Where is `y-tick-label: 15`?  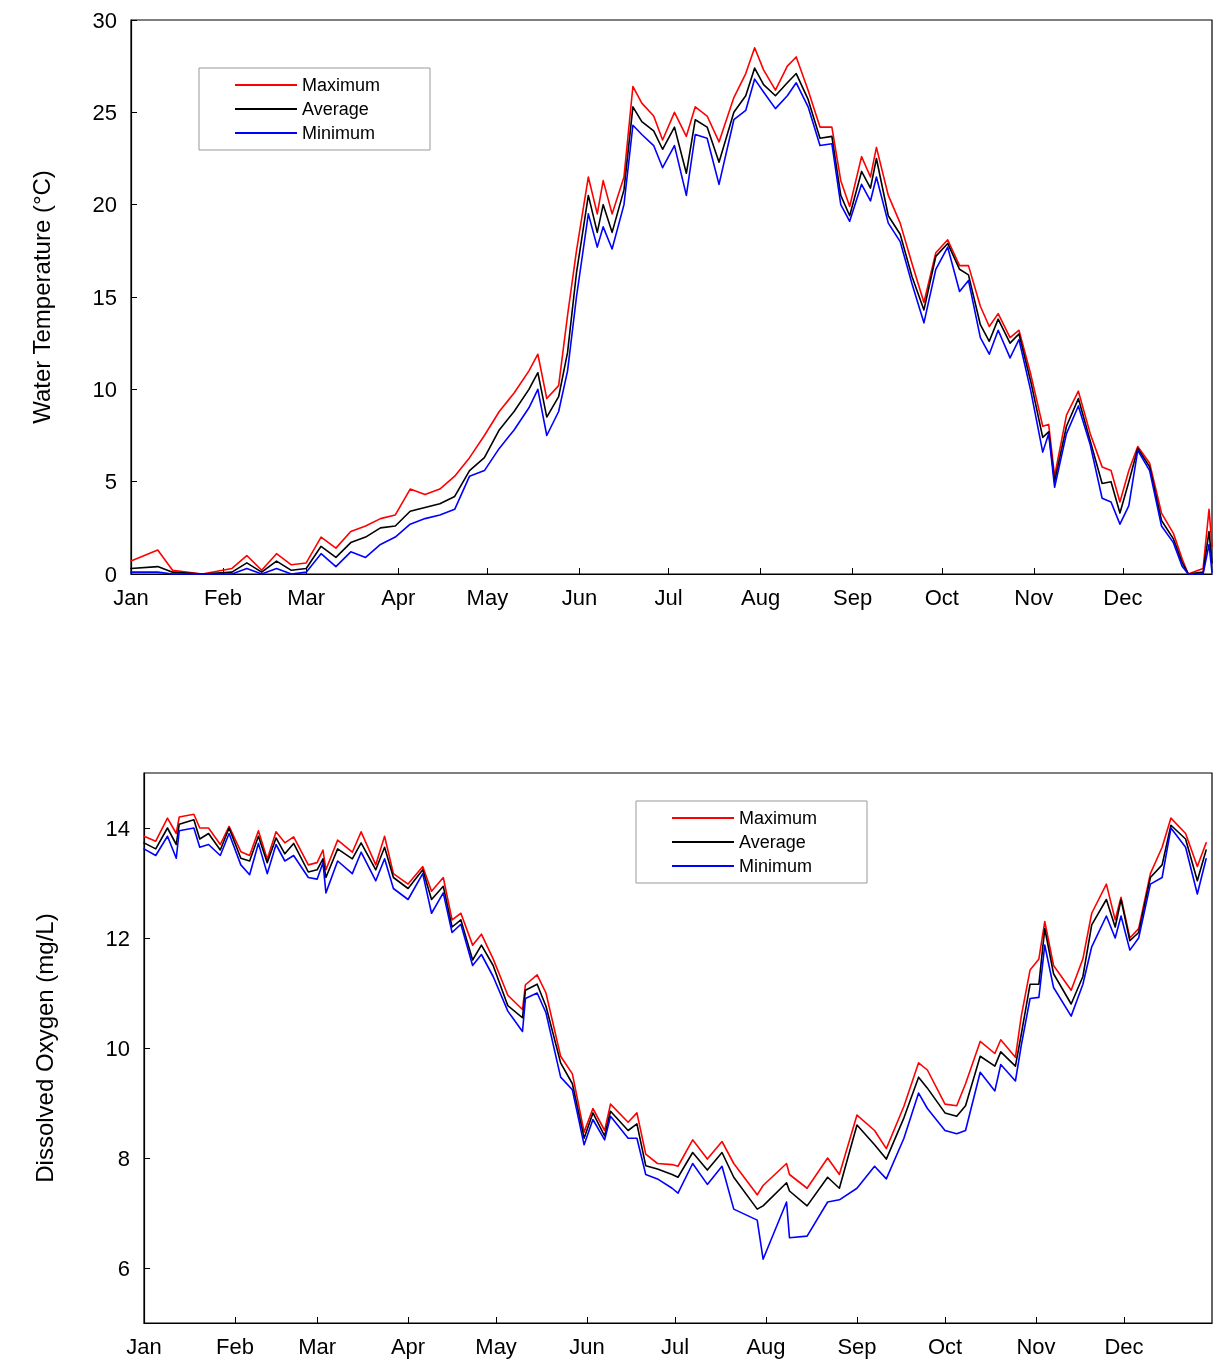 y-tick-label: 15 is located at coordinates (104, 297).